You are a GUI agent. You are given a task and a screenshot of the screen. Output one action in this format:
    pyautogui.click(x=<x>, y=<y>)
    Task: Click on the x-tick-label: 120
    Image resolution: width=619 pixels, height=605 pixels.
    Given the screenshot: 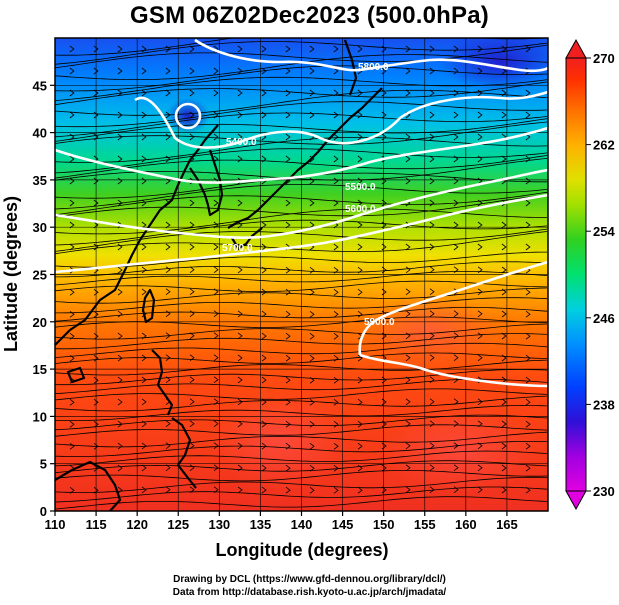 What is the action you would take?
    pyautogui.click(x=137, y=524)
    